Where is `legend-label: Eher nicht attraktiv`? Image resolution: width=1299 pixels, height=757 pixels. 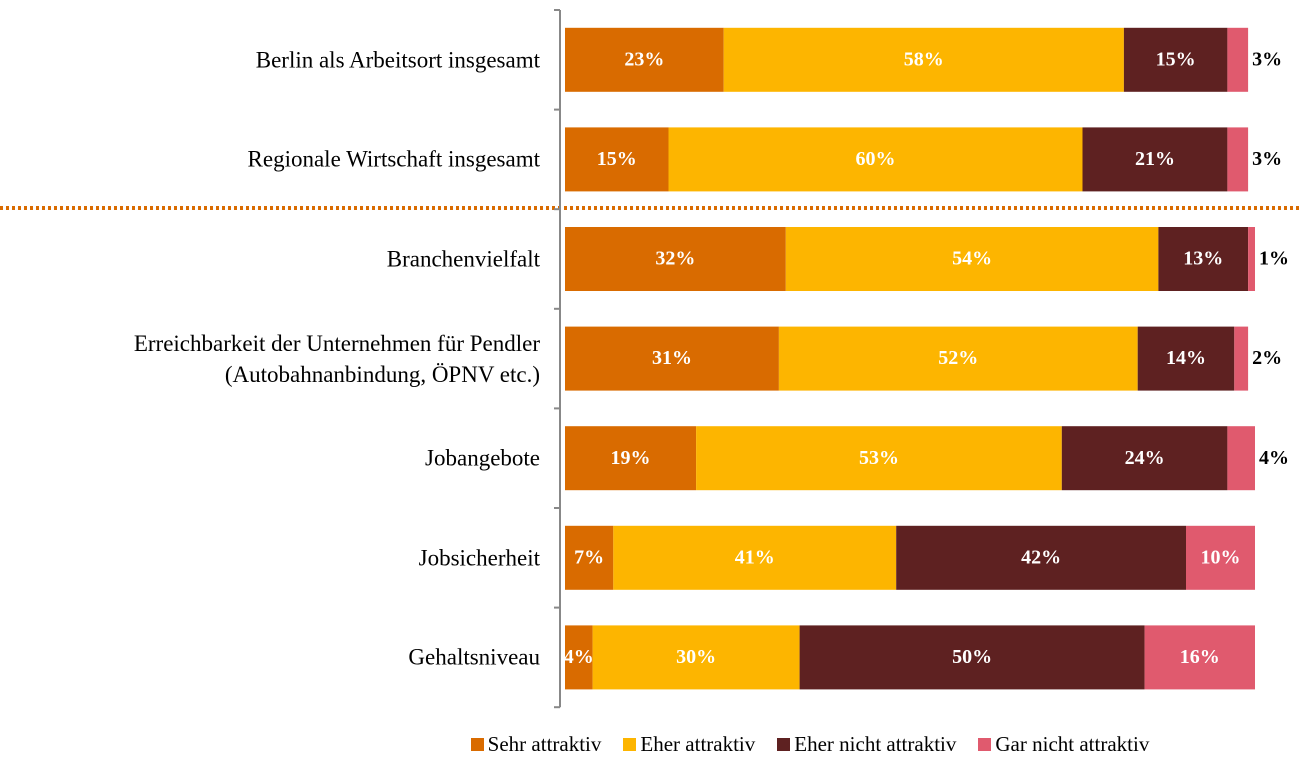 legend-label: Eher nicht attraktiv is located at coordinates (875, 744).